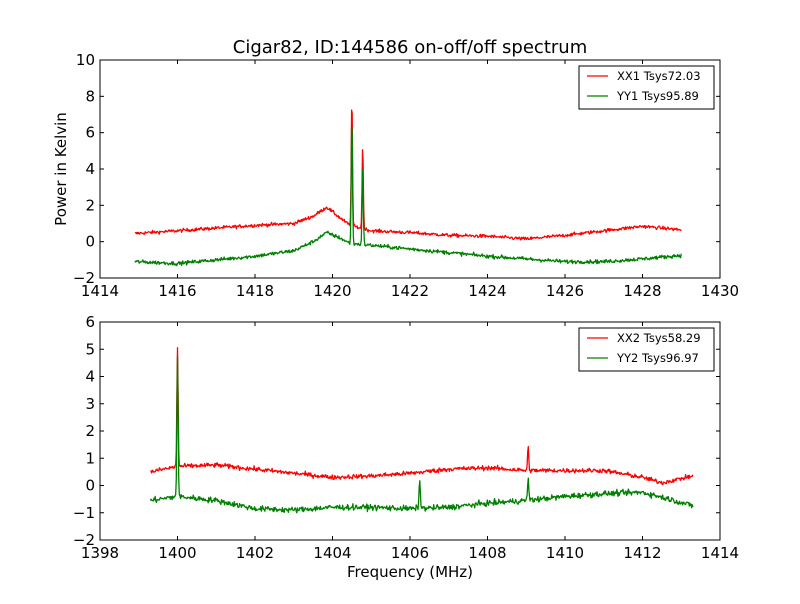  What do you see at coordinates (61, 169) in the screenshot?
I see `top-y-axis-label: Power in Kelvin` at bounding box center [61, 169].